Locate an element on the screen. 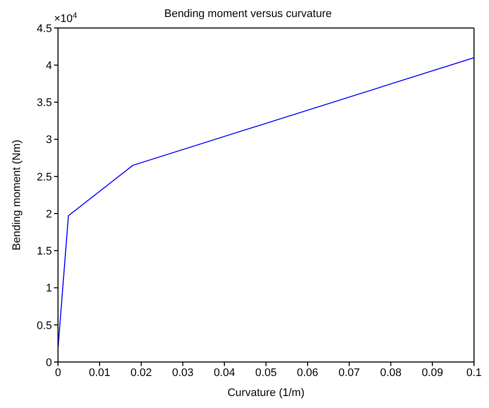  text: ×10$^{4}$ is located at coordinates (66, 17).